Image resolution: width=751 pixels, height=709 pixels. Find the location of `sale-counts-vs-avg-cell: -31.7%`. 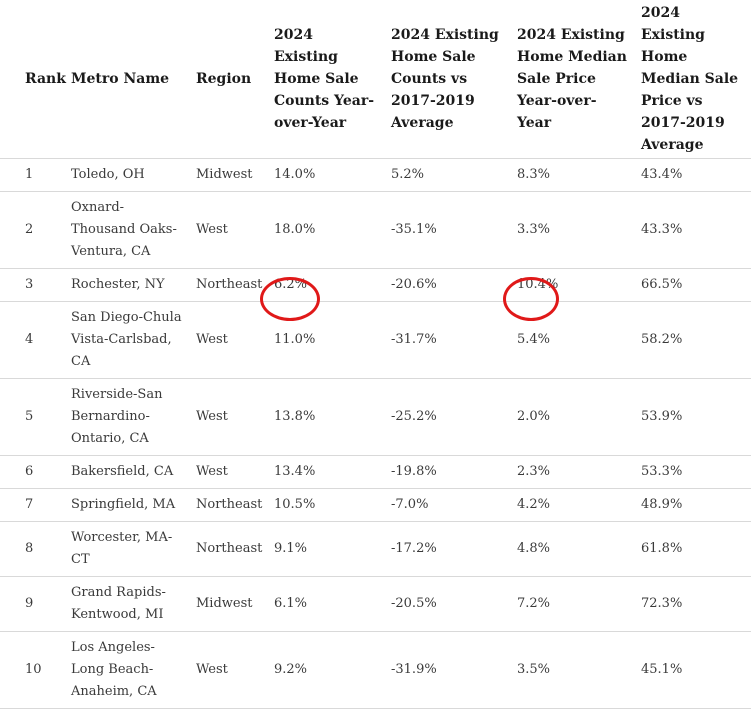

sale-counts-vs-avg-cell: -31.7% is located at coordinates (448, 340).